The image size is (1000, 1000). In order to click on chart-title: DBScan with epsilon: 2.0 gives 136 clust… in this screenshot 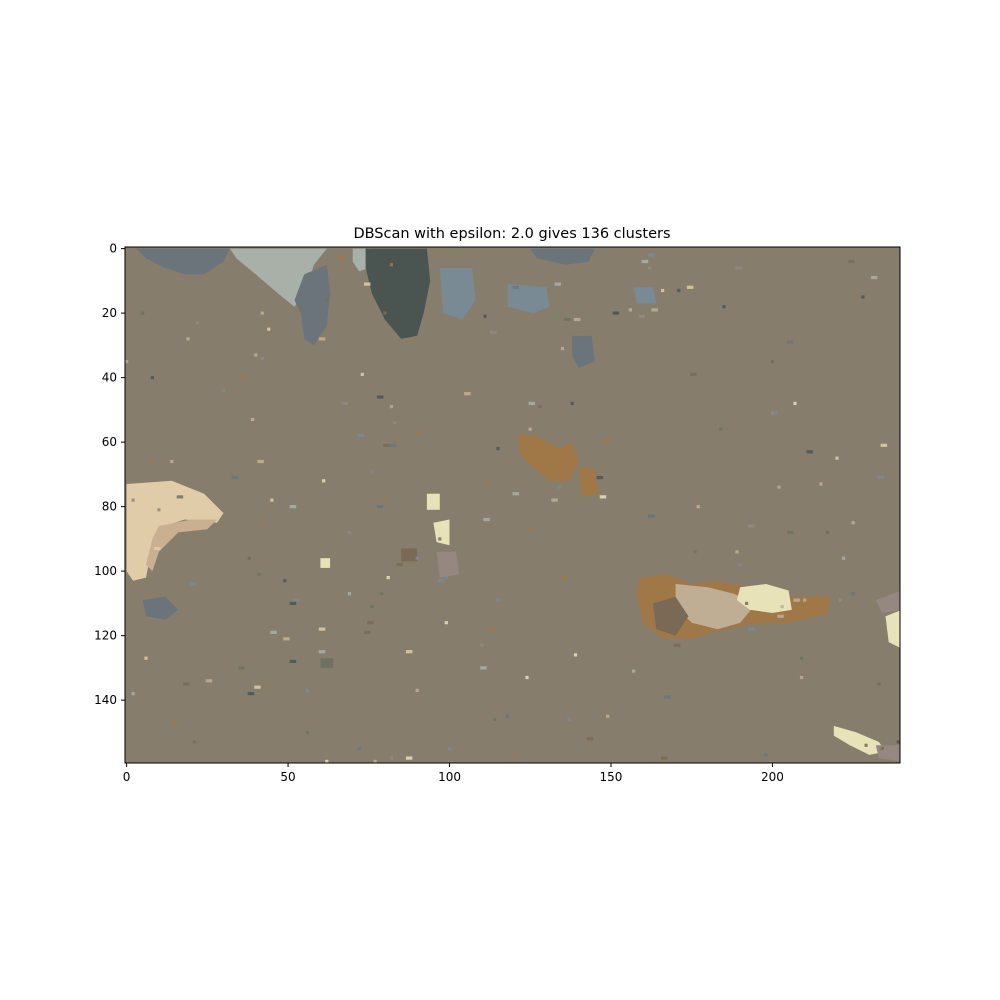, I will do `click(511, 234)`.